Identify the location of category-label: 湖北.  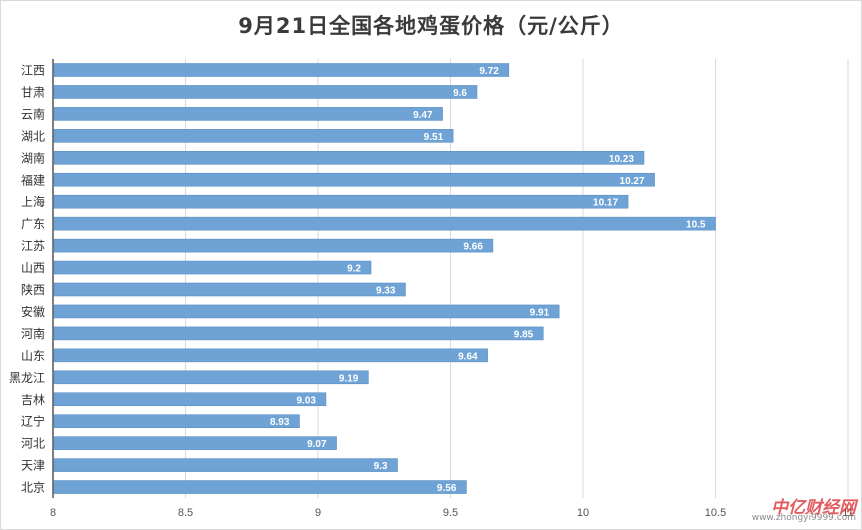
(33, 135).